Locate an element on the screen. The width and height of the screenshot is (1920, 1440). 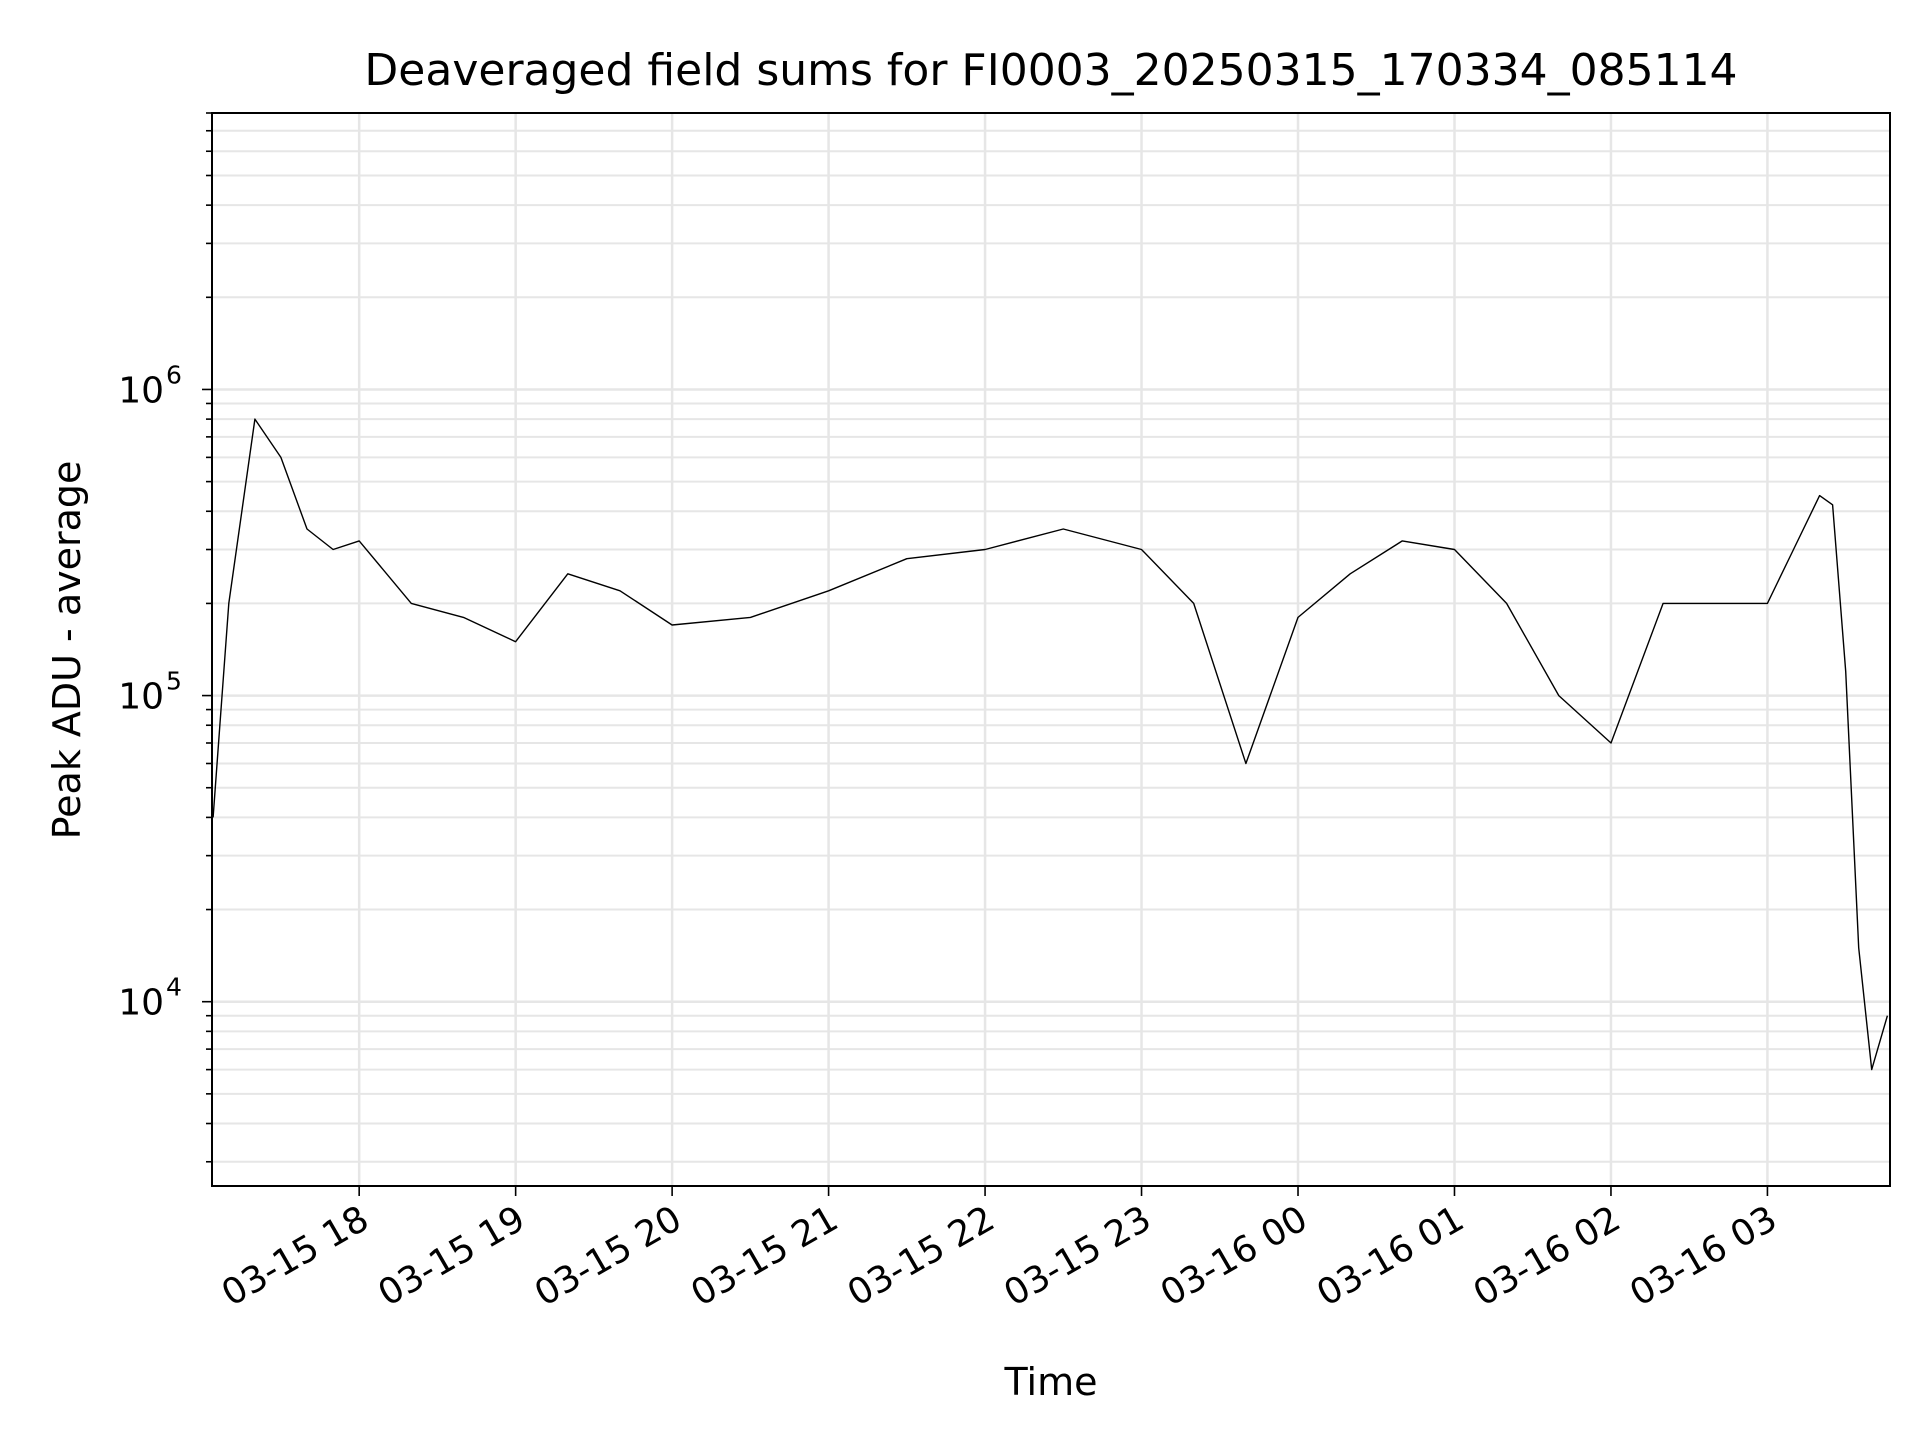
y-tick-label-exponent: 6 is located at coordinates (174, 374).